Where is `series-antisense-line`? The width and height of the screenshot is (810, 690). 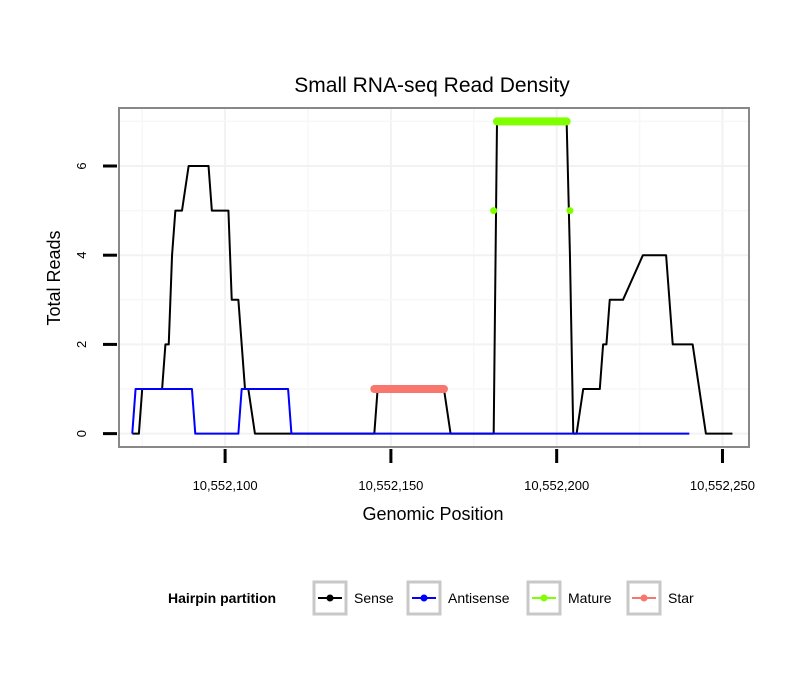
series-antisense-line is located at coordinates (410, 411).